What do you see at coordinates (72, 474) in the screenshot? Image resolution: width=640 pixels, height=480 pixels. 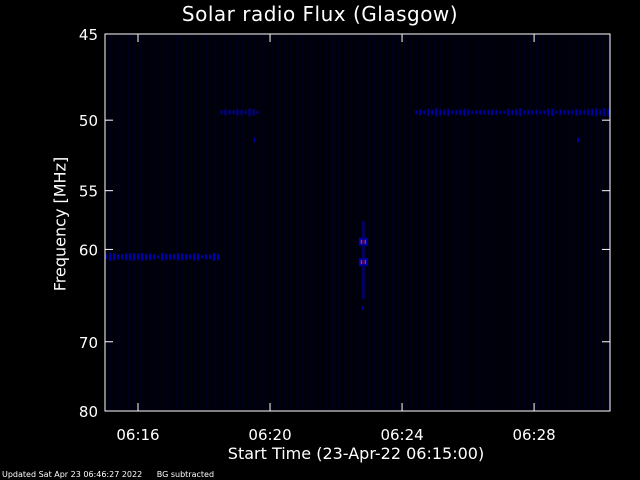 I see `updated-timestamp: Updated Sat Apr 23 06:46:27 2022` at bounding box center [72, 474].